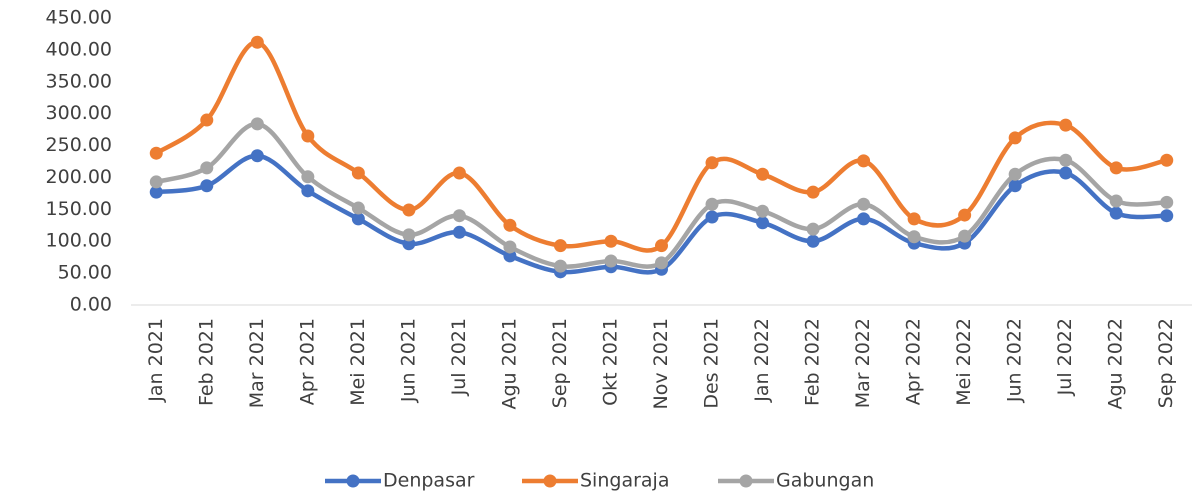  Describe the element at coordinates (459, 357) in the screenshot. I see `x-tick-label: Jul 2021` at that location.